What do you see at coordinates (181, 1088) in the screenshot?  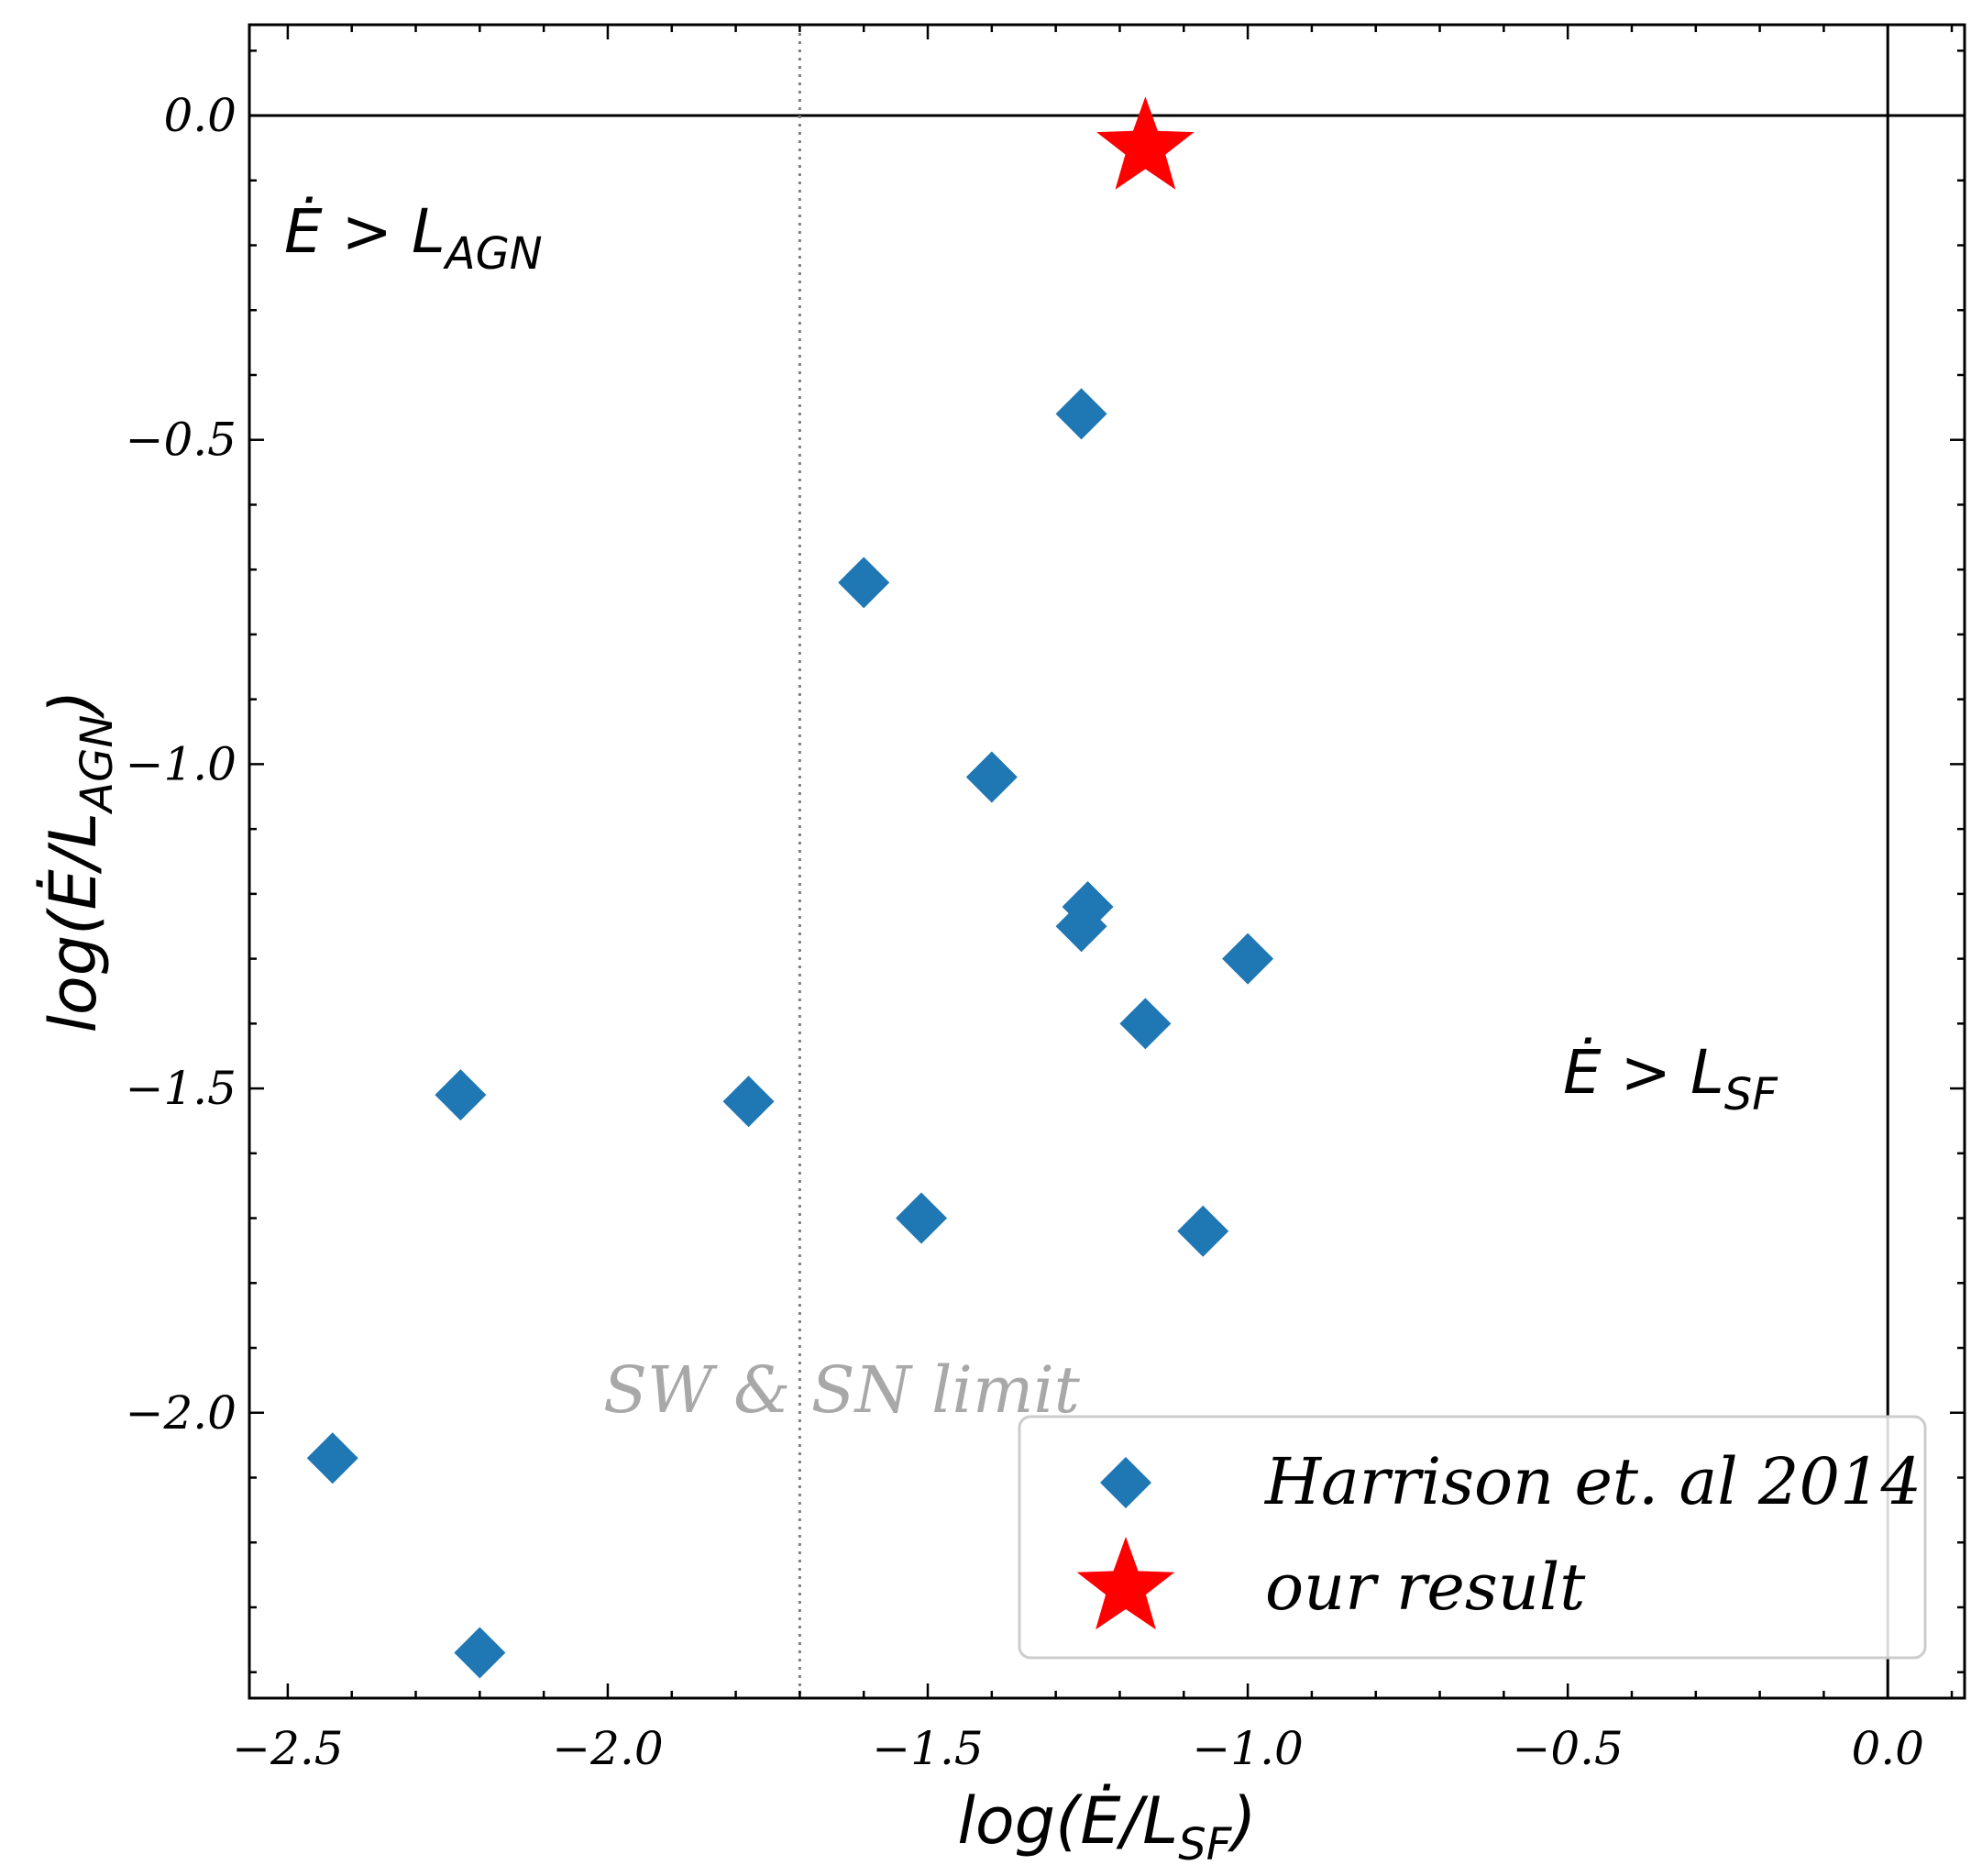 I see `y-tick-label: −1.5` at bounding box center [181, 1088].